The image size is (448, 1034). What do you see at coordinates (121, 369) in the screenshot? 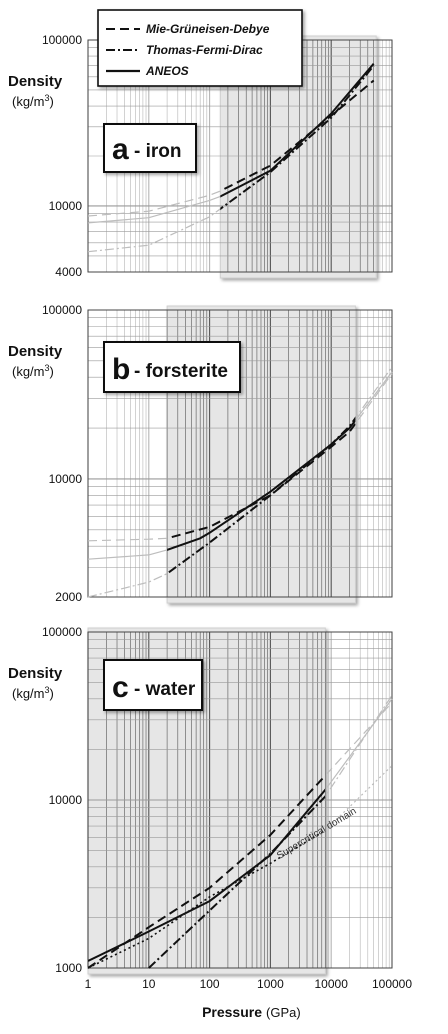
I see `panel-letter: b` at bounding box center [121, 369].